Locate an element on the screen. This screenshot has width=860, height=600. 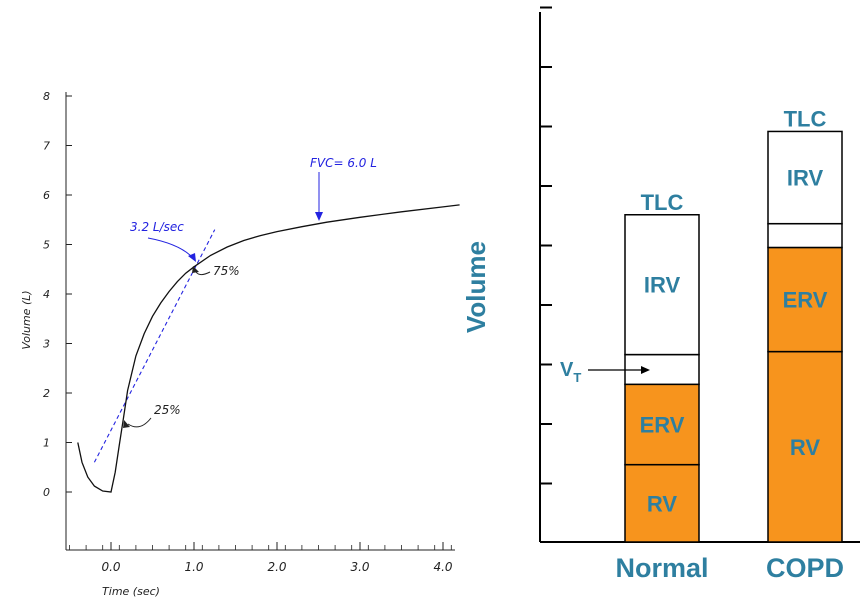
left-y-tick-label: 8 is located at coordinates (46, 96).